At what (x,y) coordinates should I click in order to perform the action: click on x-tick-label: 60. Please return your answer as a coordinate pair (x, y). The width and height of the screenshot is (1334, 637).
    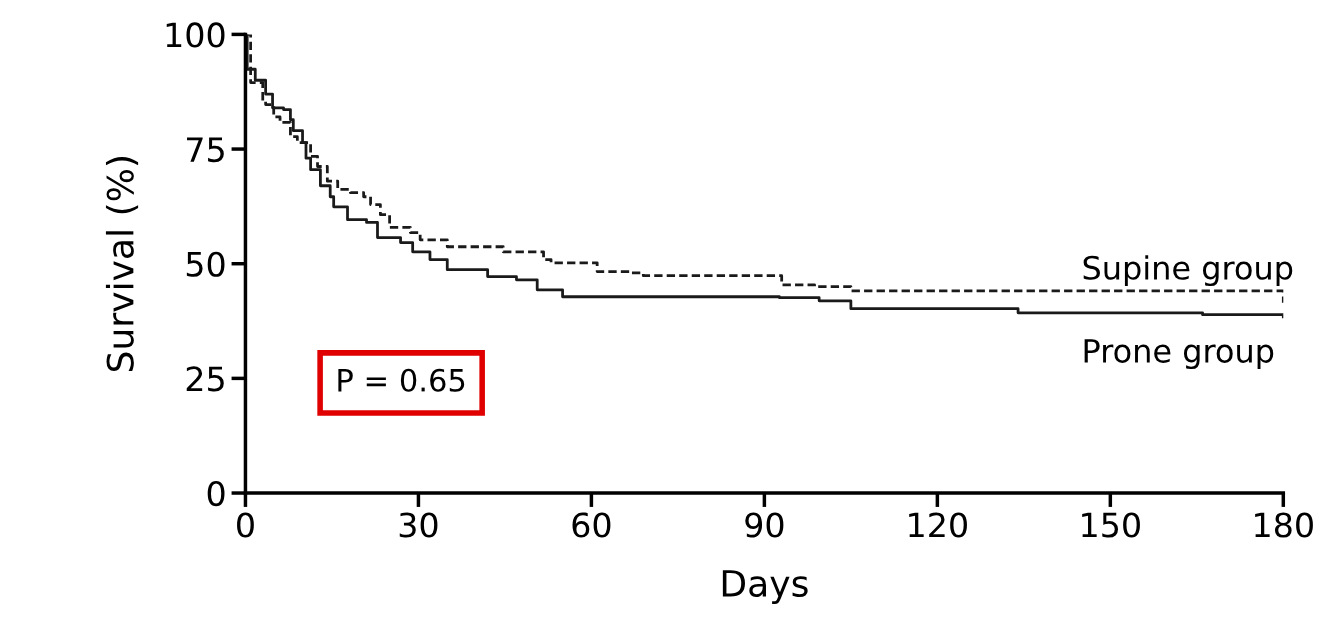
    Looking at the image, I should click on (591, 525).